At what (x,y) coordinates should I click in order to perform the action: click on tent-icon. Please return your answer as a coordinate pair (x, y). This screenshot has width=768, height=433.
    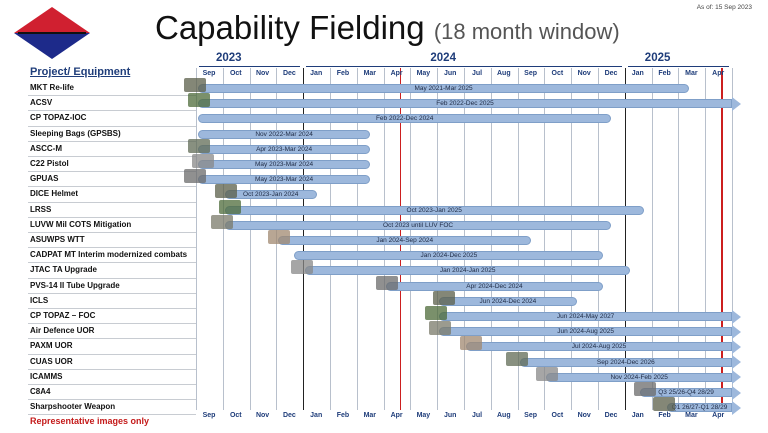
    Looking at the image, I should click on (279, 237).